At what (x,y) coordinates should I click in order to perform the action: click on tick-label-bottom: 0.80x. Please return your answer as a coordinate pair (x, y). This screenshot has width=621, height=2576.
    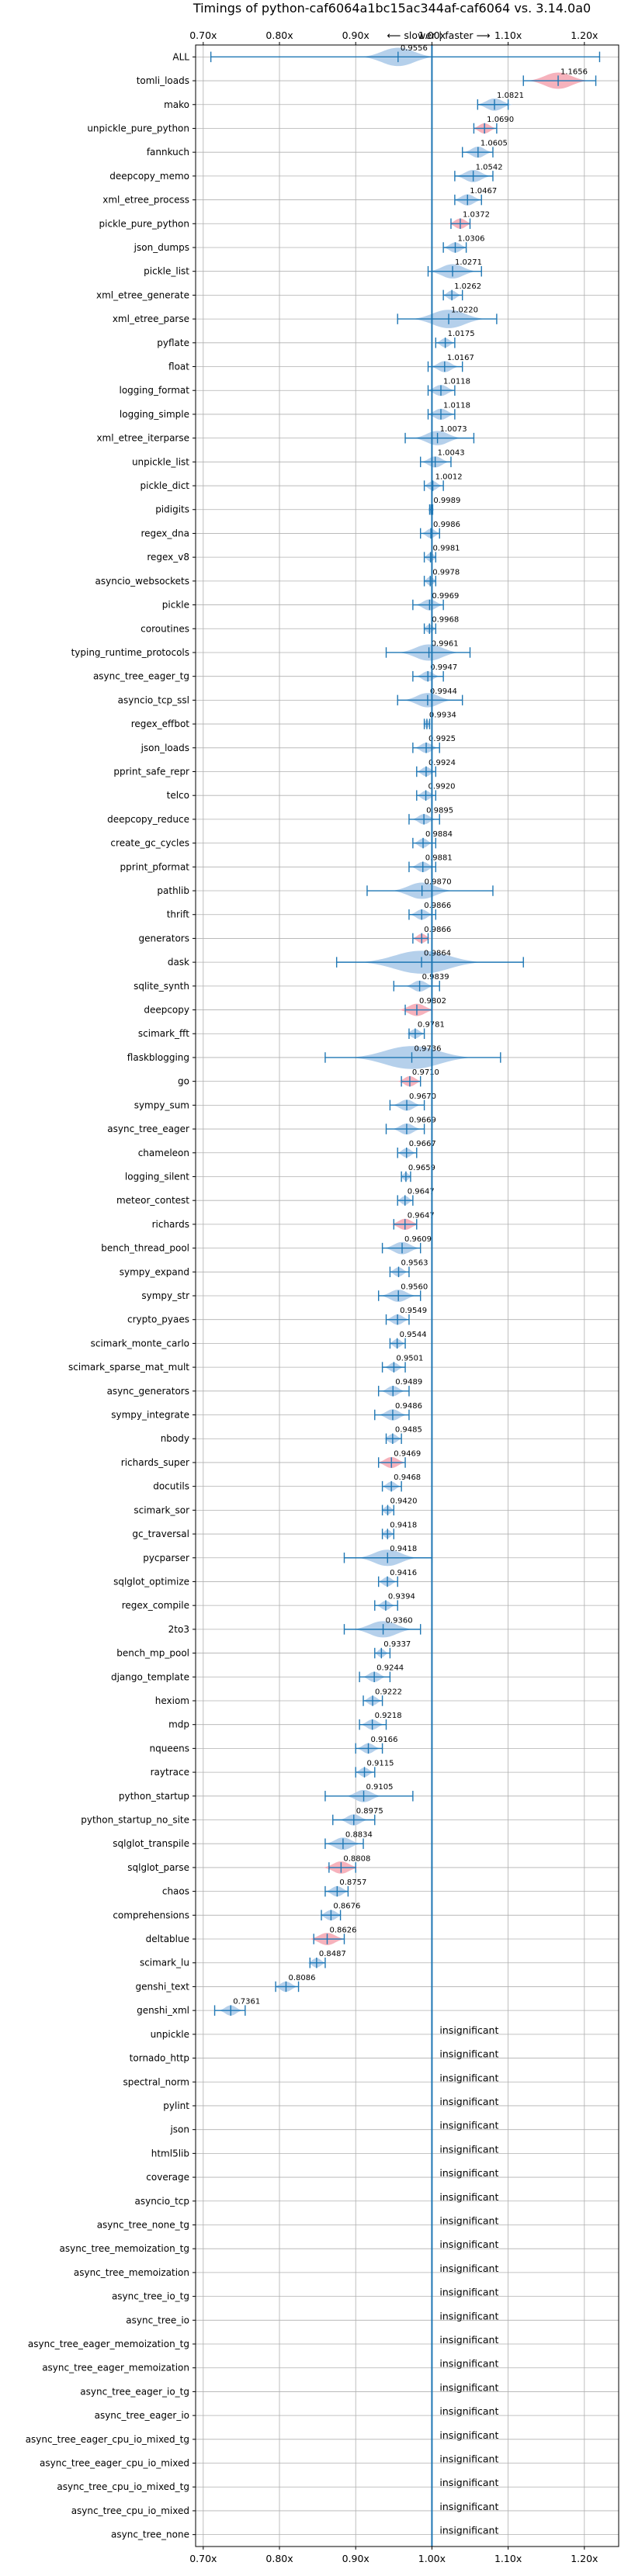
    Looking at the image, I should click on (279, 2558).